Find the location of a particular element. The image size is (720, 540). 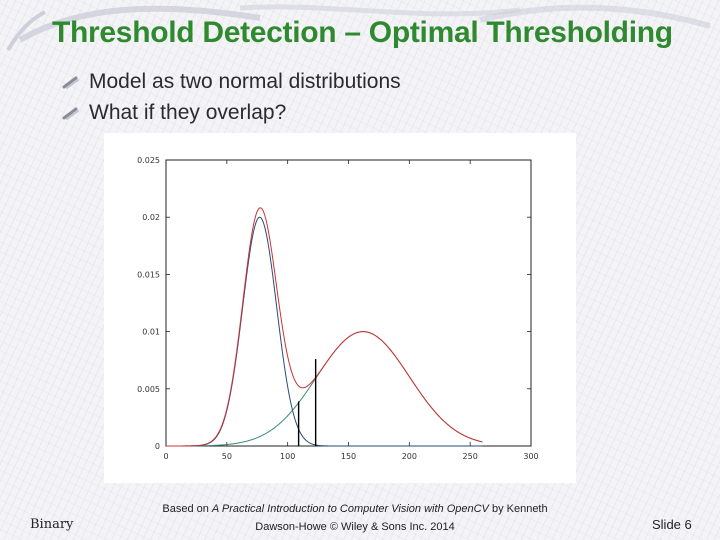

y-tick-label: 0.01 is located at coordinates (151, 332).